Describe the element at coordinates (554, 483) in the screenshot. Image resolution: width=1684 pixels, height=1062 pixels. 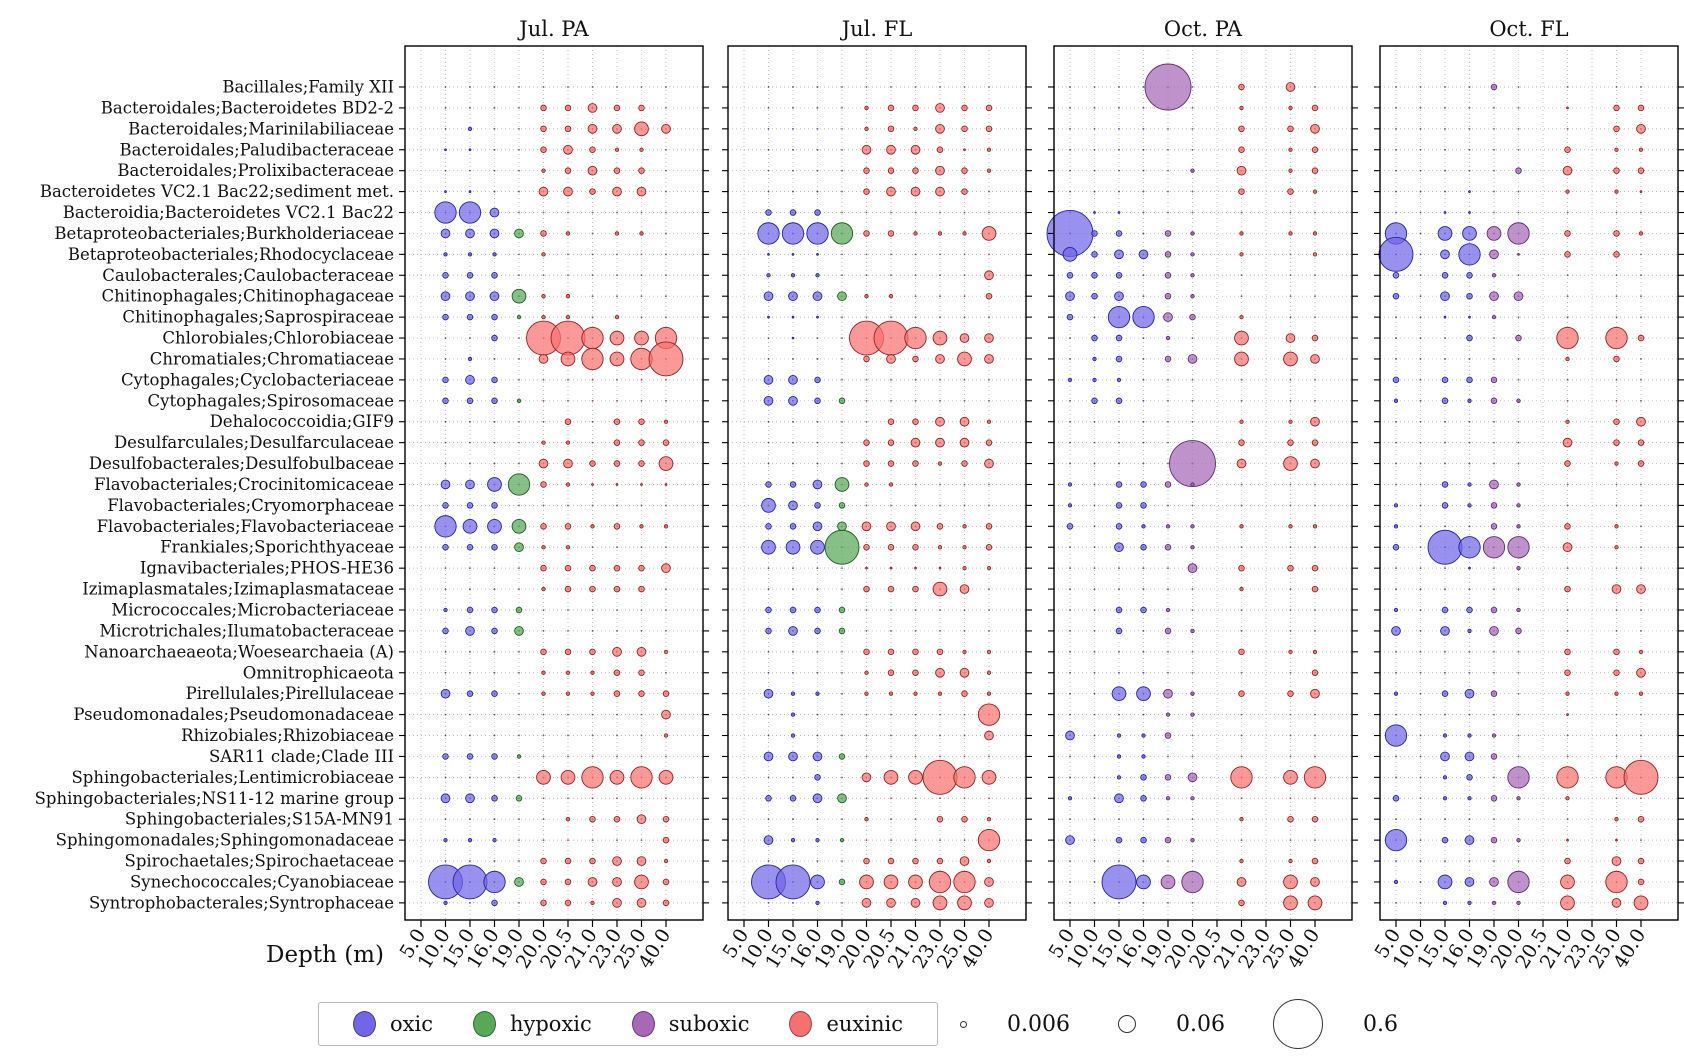
I see `panel-border` at that location.